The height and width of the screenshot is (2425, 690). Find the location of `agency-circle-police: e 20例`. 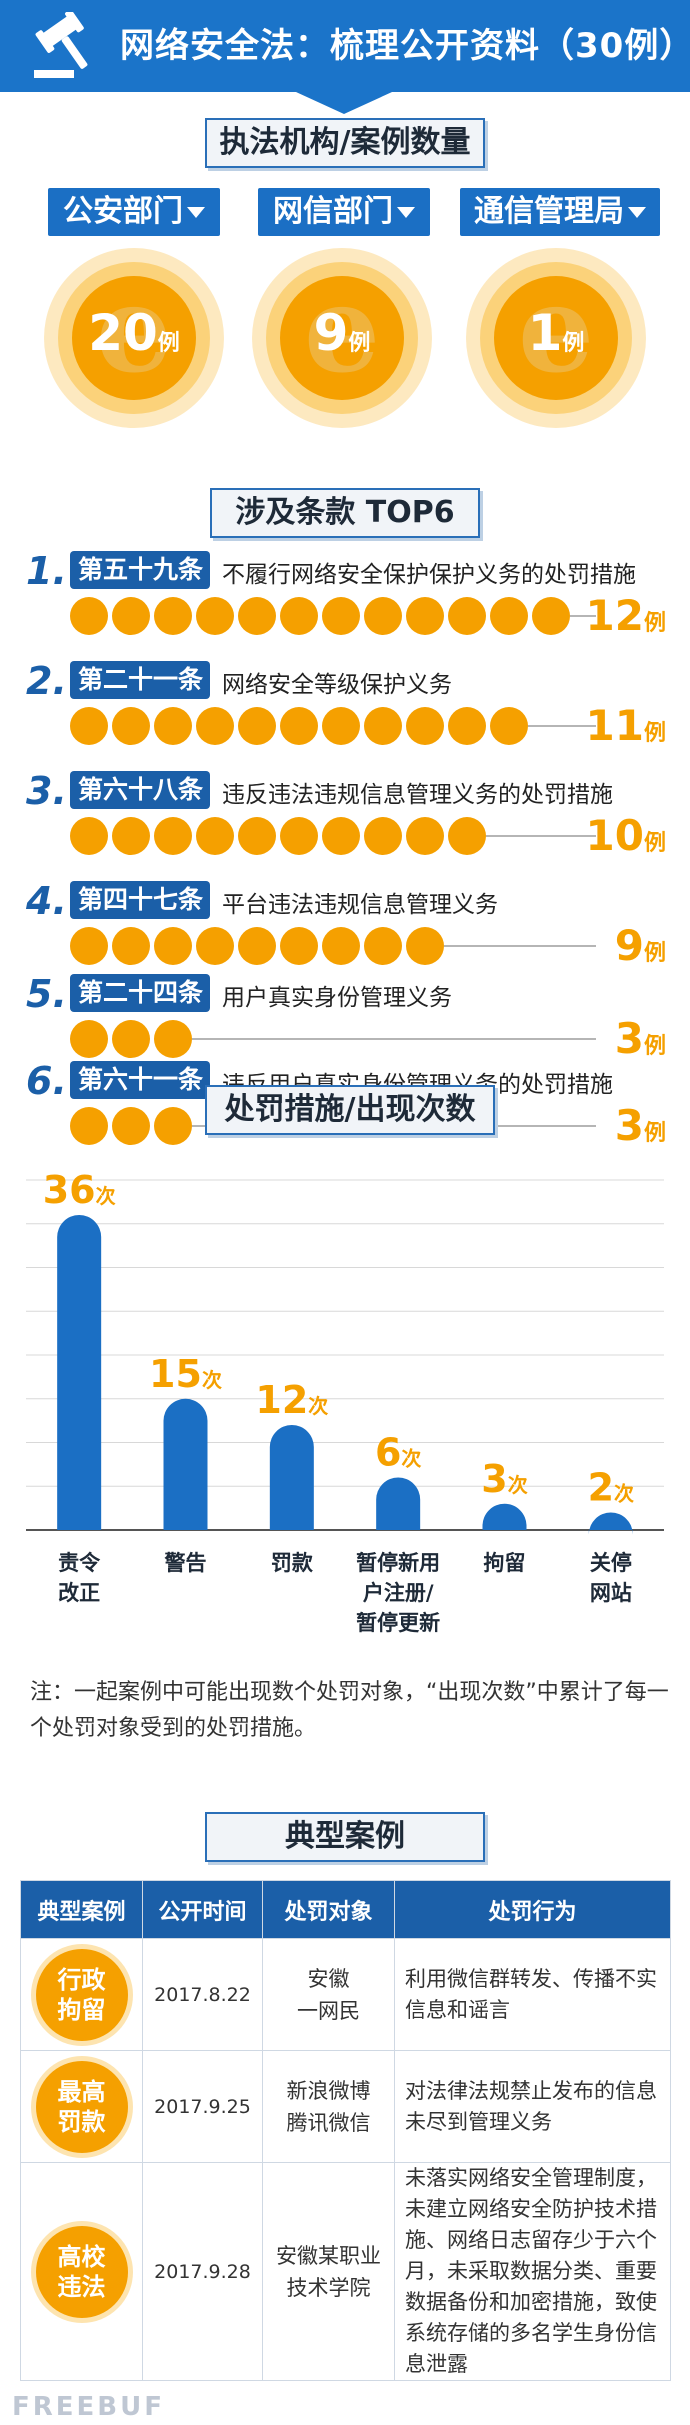

agency-circle-police: e 20例 is located at coordinates (134, 338).